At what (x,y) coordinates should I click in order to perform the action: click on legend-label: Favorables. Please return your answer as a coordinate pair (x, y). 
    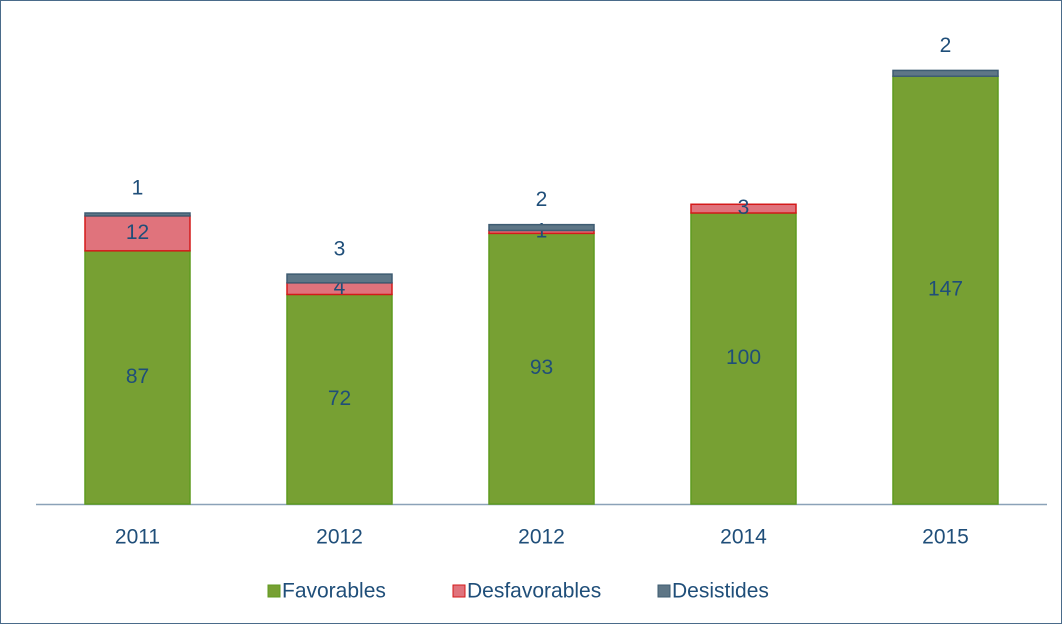
    Looking at the image, I should click on (334, 591).